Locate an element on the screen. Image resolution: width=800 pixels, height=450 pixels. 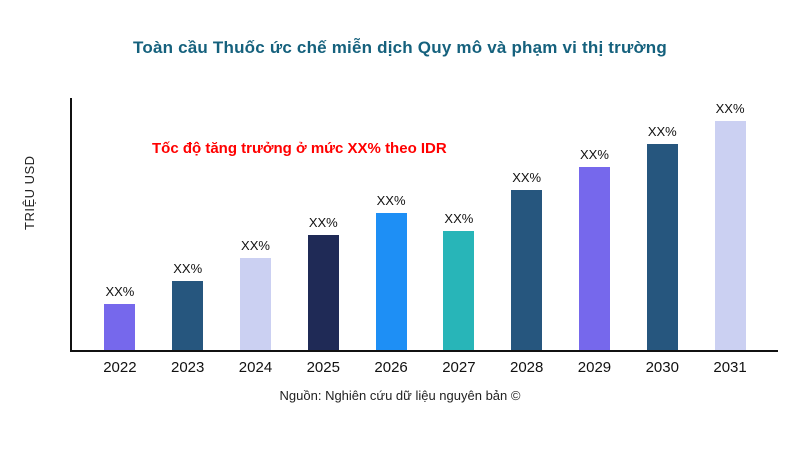
x-tick-label-2025: 2025 is located at coordinates (323, 367).